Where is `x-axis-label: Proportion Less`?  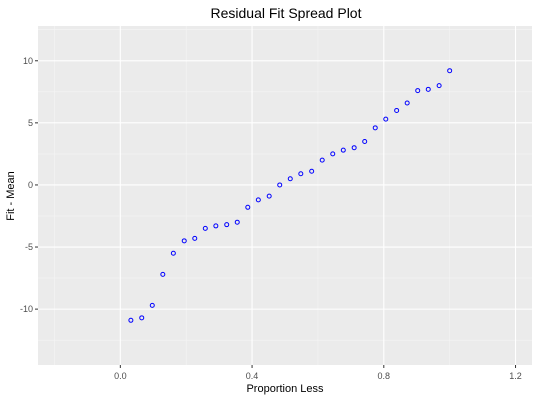 x-axis-label: Proportion Less is located at coordinates (285, 389).